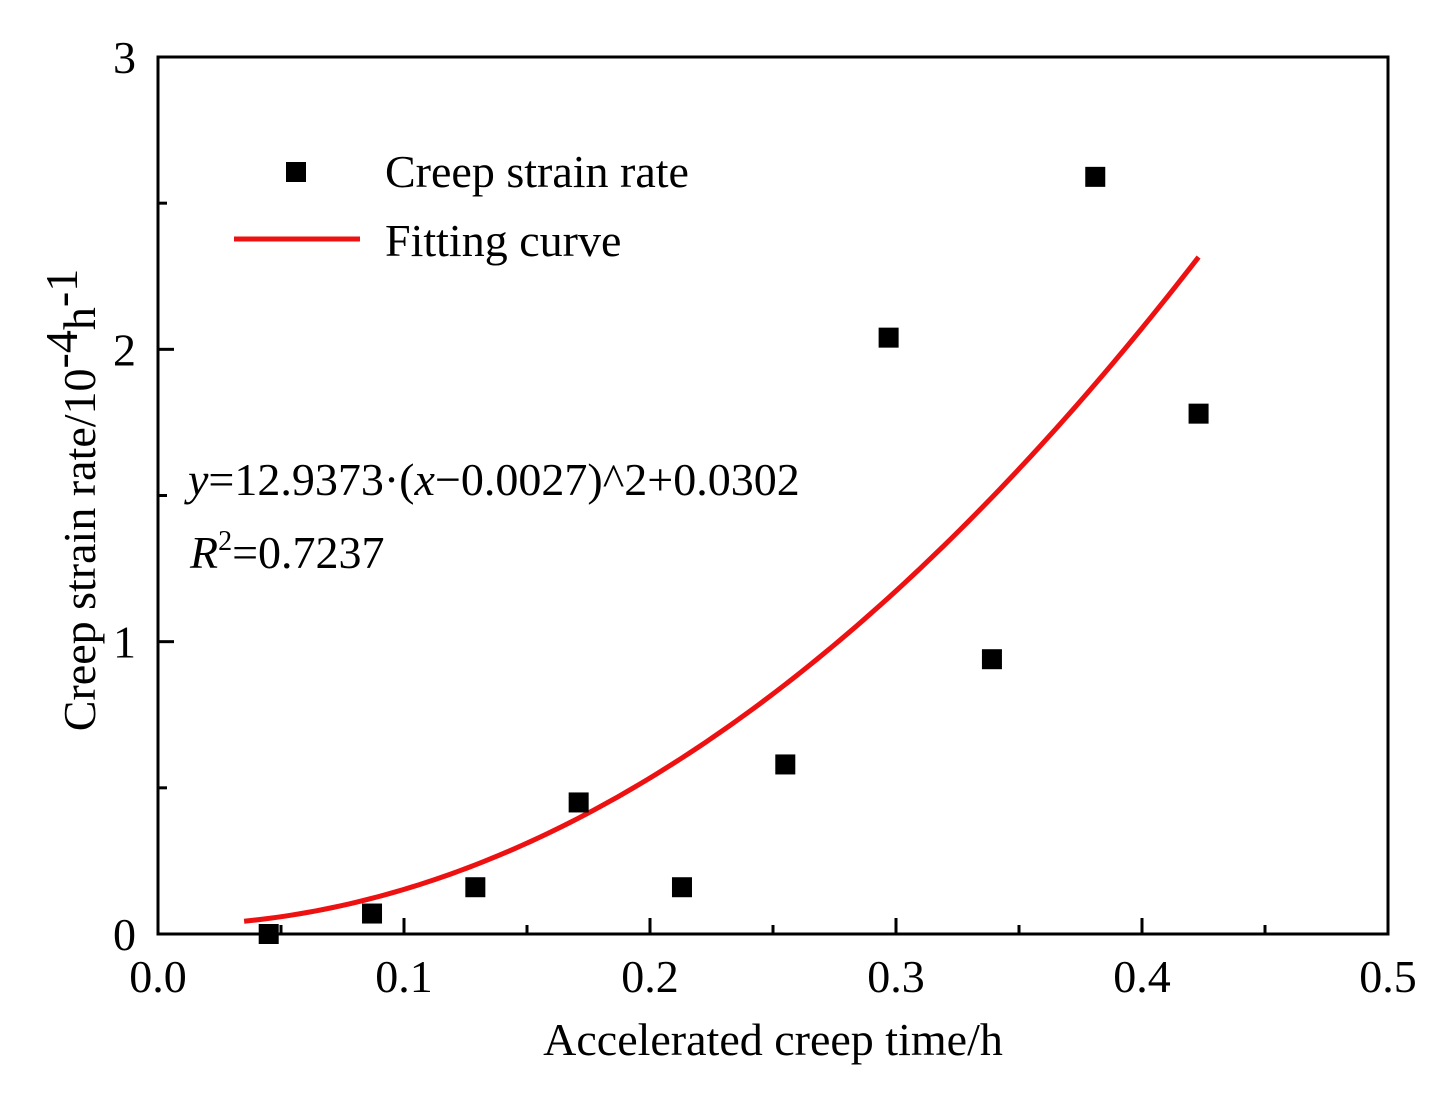 The width and height of the screenshot is (1455, 1095). I want to click on y-axis-label-exp1: -4, so click(61, 349).